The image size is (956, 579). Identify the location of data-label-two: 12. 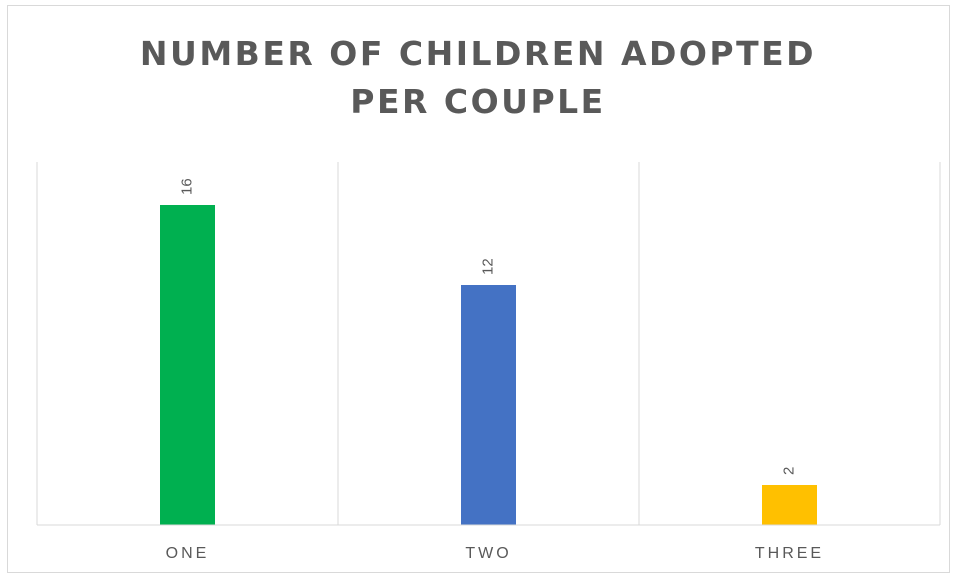
(487, 266).